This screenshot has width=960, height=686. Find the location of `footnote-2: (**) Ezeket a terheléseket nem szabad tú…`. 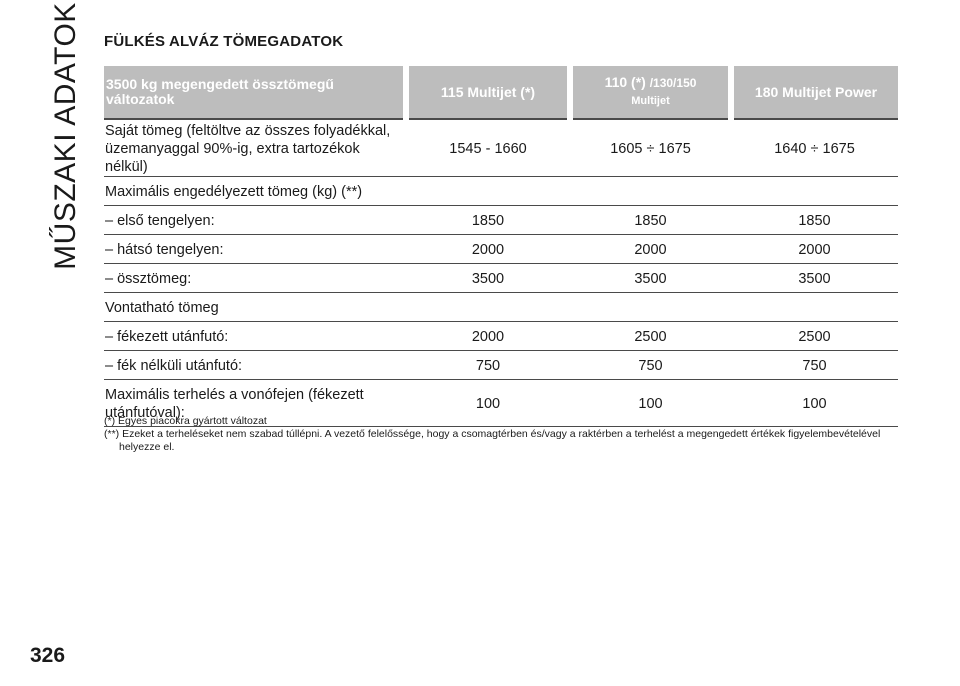

footnote-2: (**) Ezeket a terheléseket nem szabad tú… is located at coordinates (492, 440).